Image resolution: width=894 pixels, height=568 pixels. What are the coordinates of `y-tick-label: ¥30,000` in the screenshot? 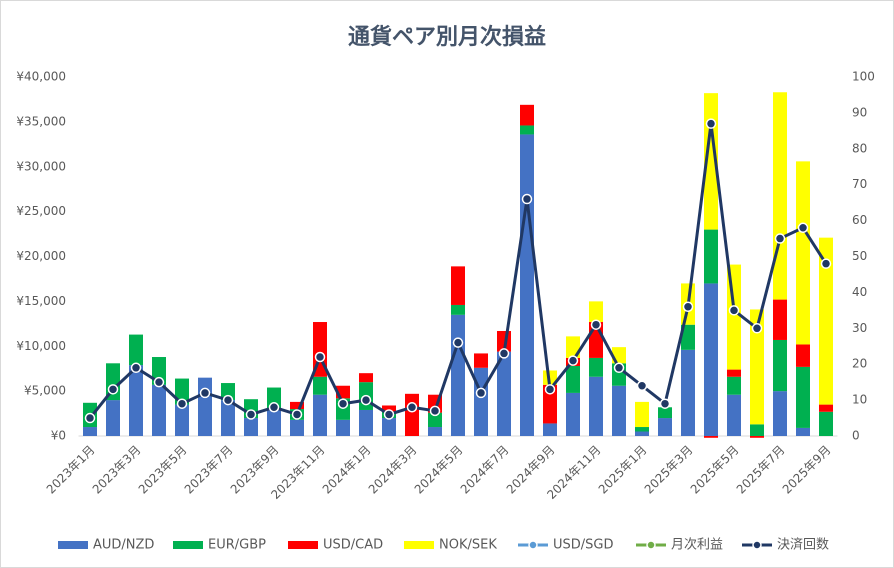 It's located at (41, 166).